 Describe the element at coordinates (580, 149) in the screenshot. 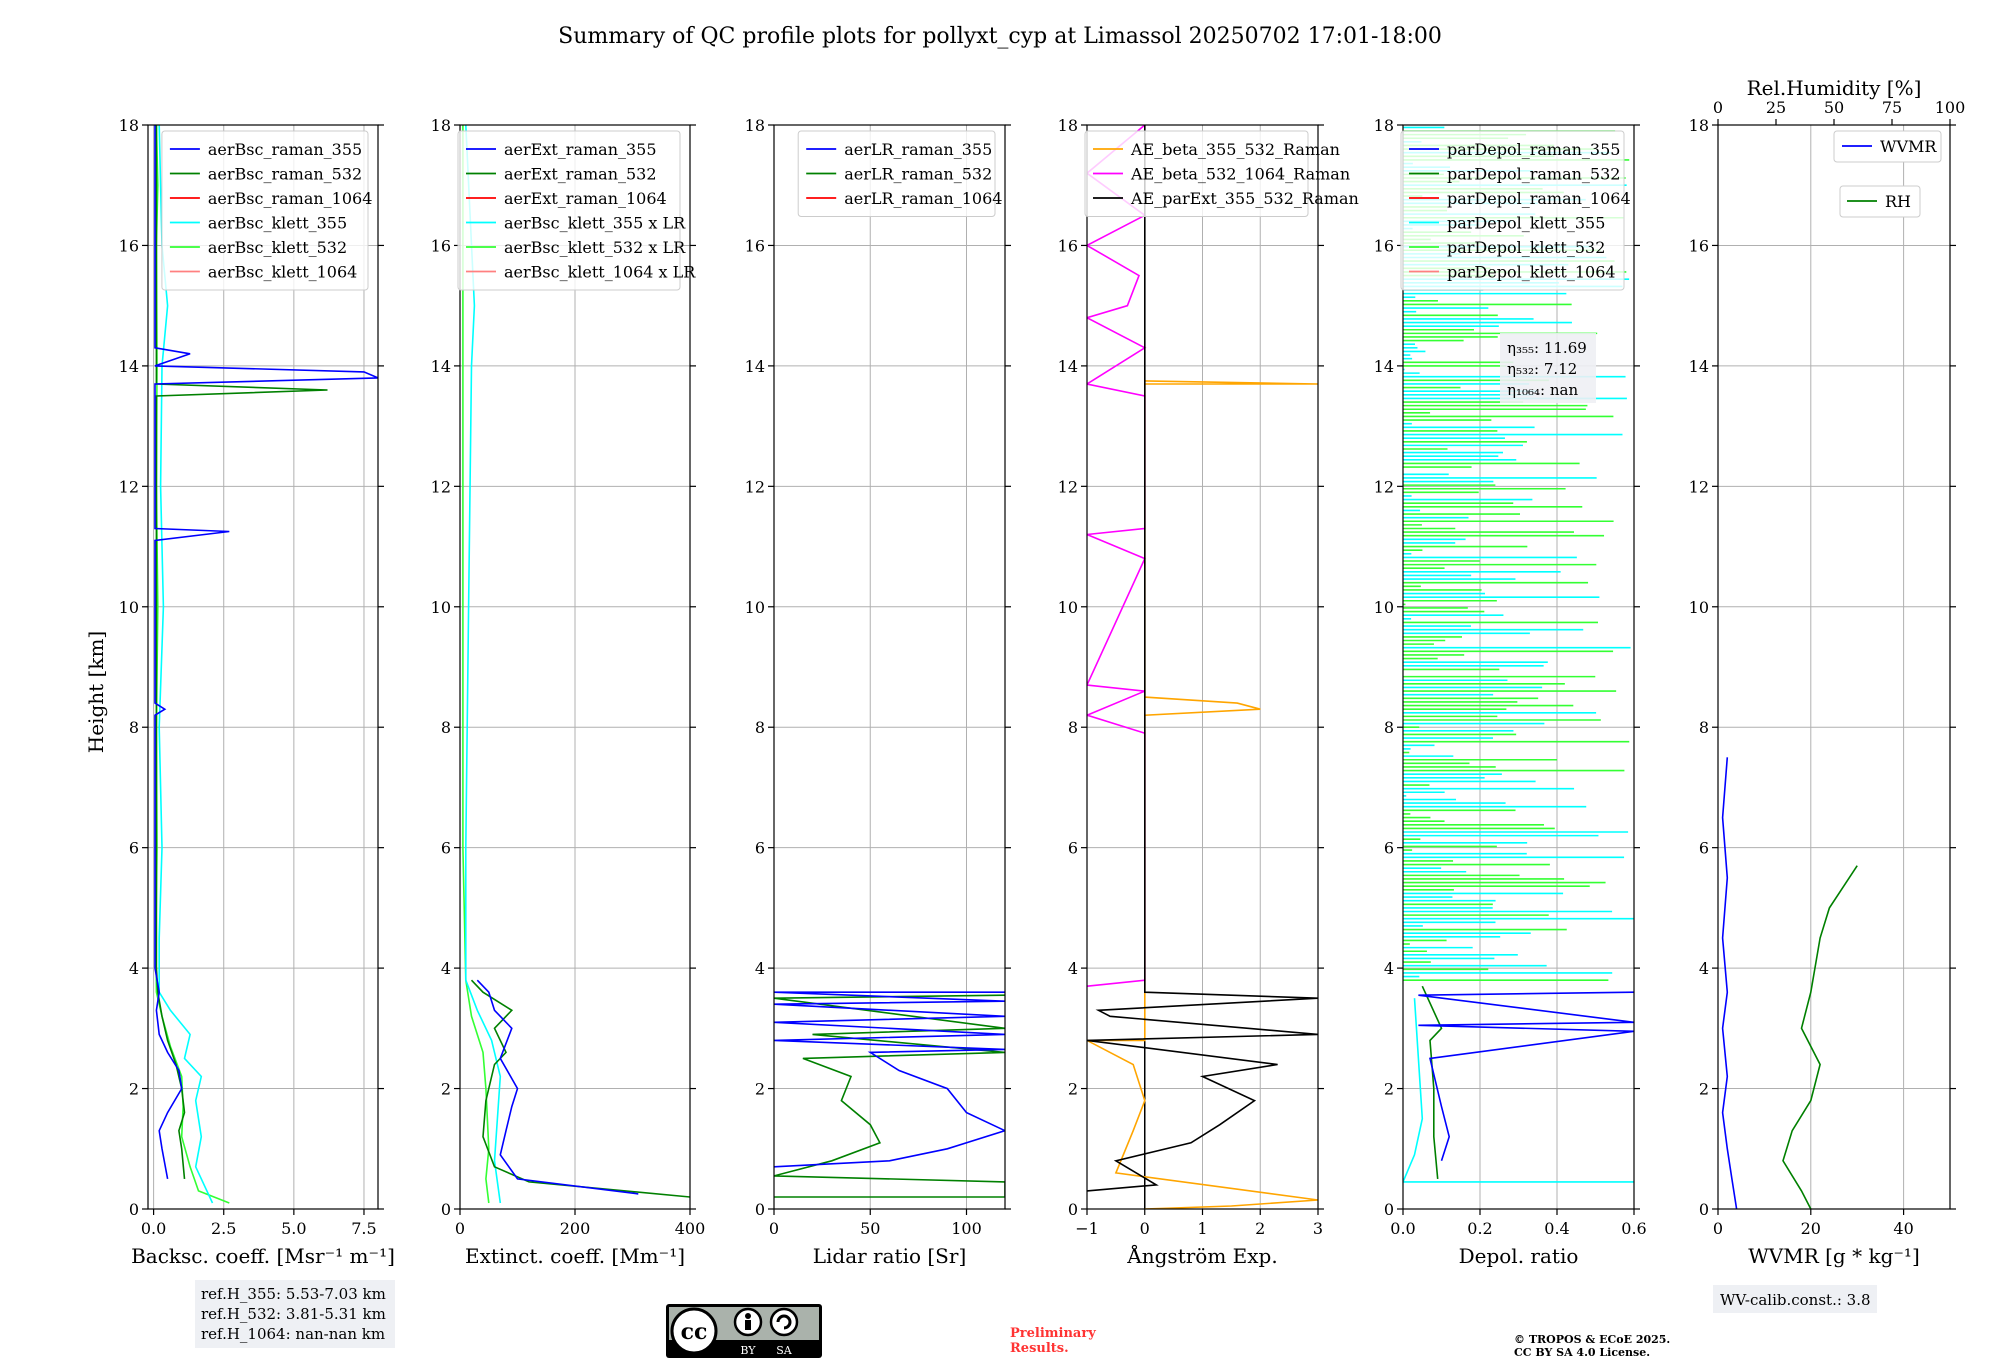

I see `legend-label: aerExt_raman_355` at that location.